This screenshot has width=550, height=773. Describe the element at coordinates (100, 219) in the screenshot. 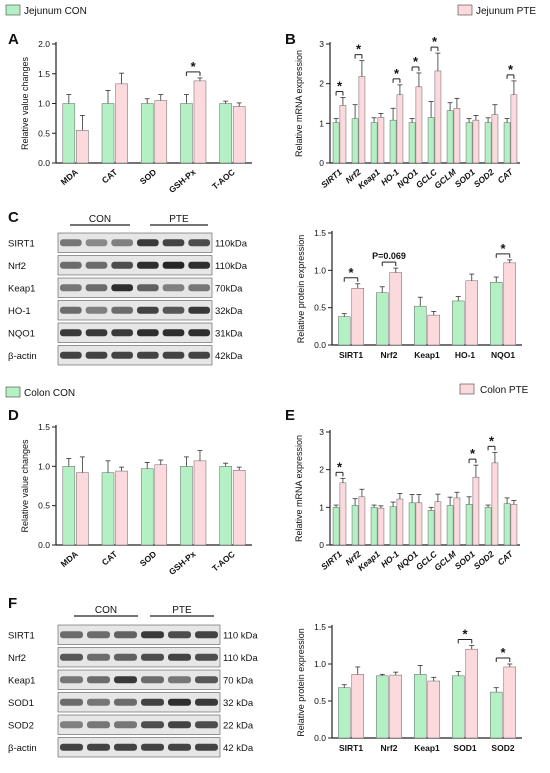

I see `group-label-con: CON` at that location.